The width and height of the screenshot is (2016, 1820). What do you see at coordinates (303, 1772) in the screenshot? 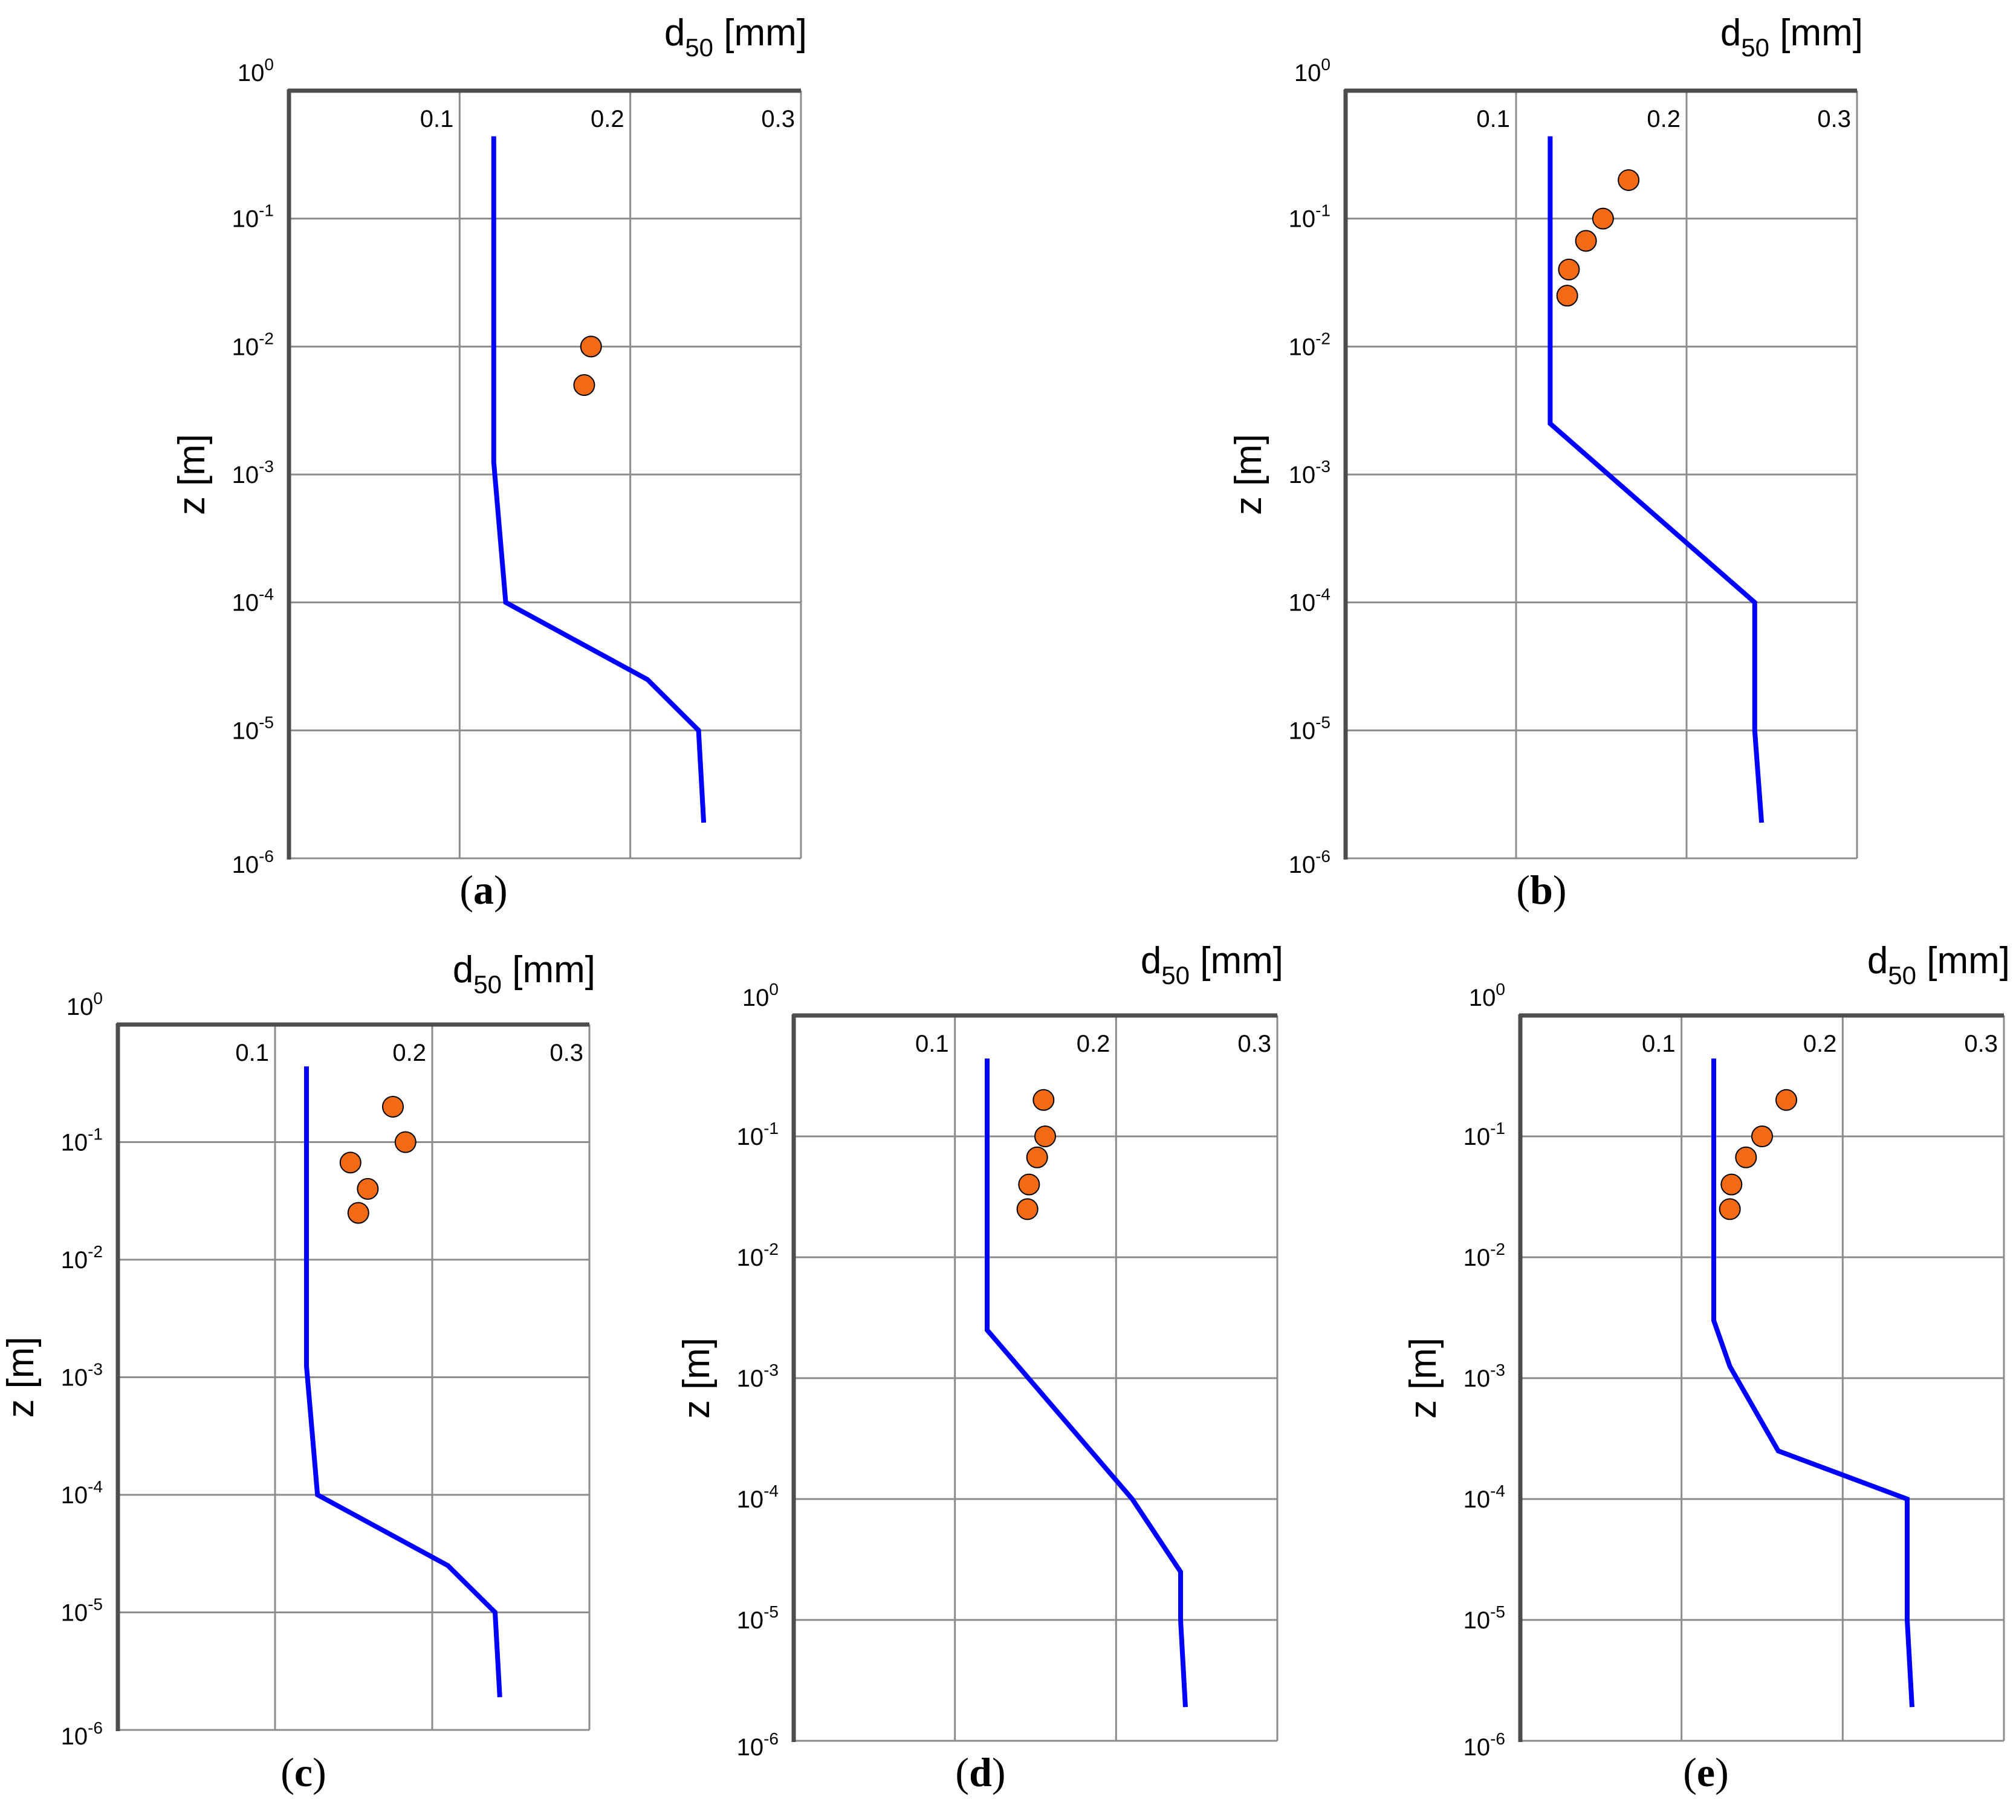
I see `panel-caption: (c)` at bounding box center [303, 1772].